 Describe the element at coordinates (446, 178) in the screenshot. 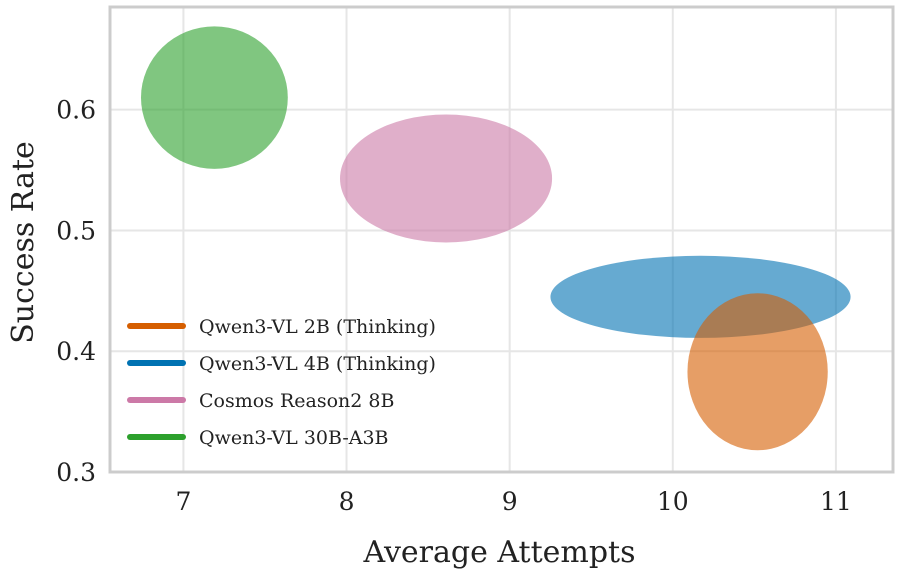

I see `ellipse-cosmos-reason2-8b` at that location.